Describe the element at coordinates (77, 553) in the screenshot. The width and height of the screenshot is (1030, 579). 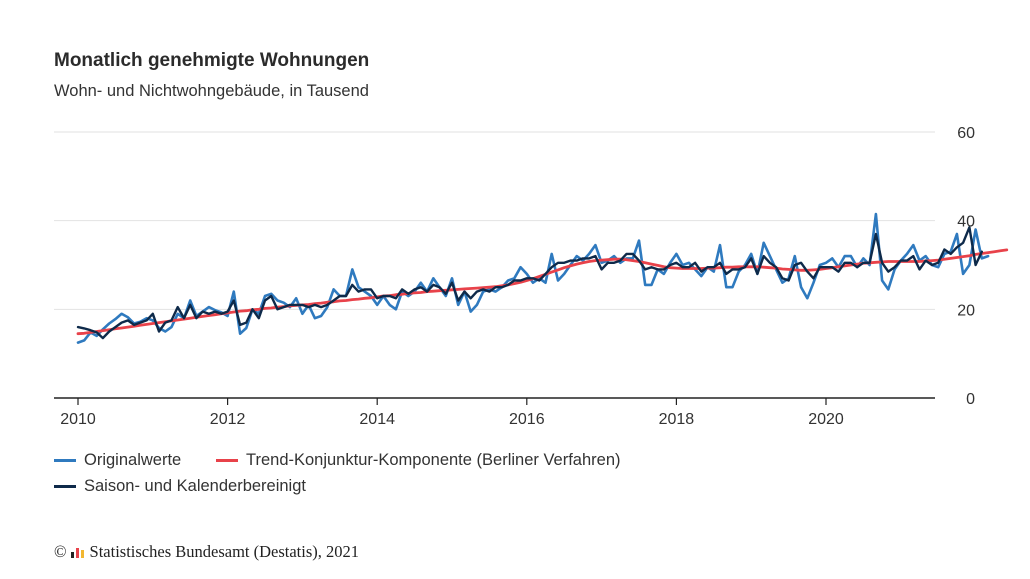
I see `destatis-logo-icon` at that location.